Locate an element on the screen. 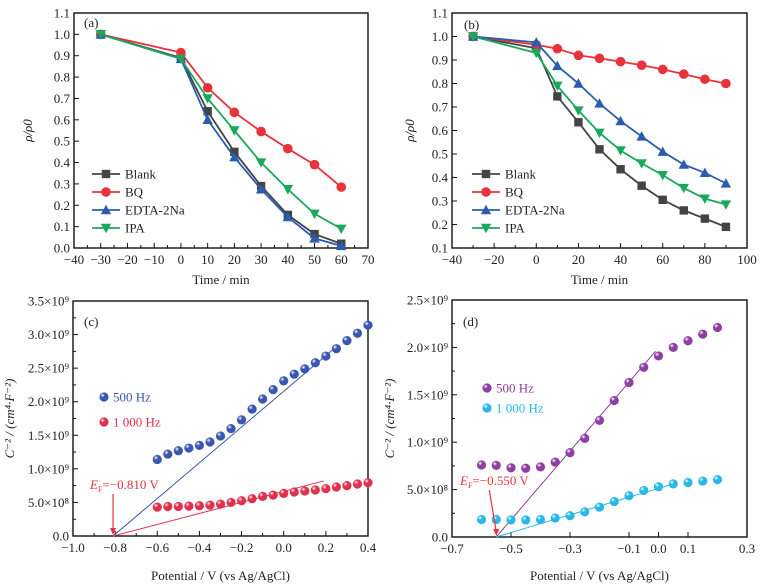 The width and height of the screenshot is (763, 587). flatband-annotation: EF=−0.550 V is located at coordinates (494, 504).